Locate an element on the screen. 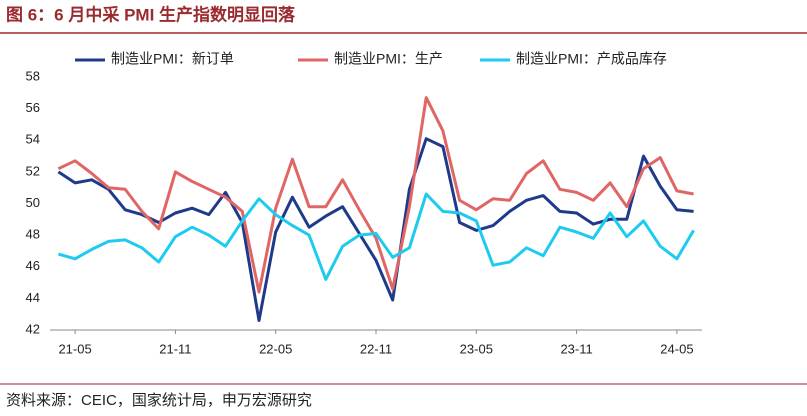 This screenshot has width=807, height=416. x-tick-label: 22-11 is located at coordinates (376, 348).